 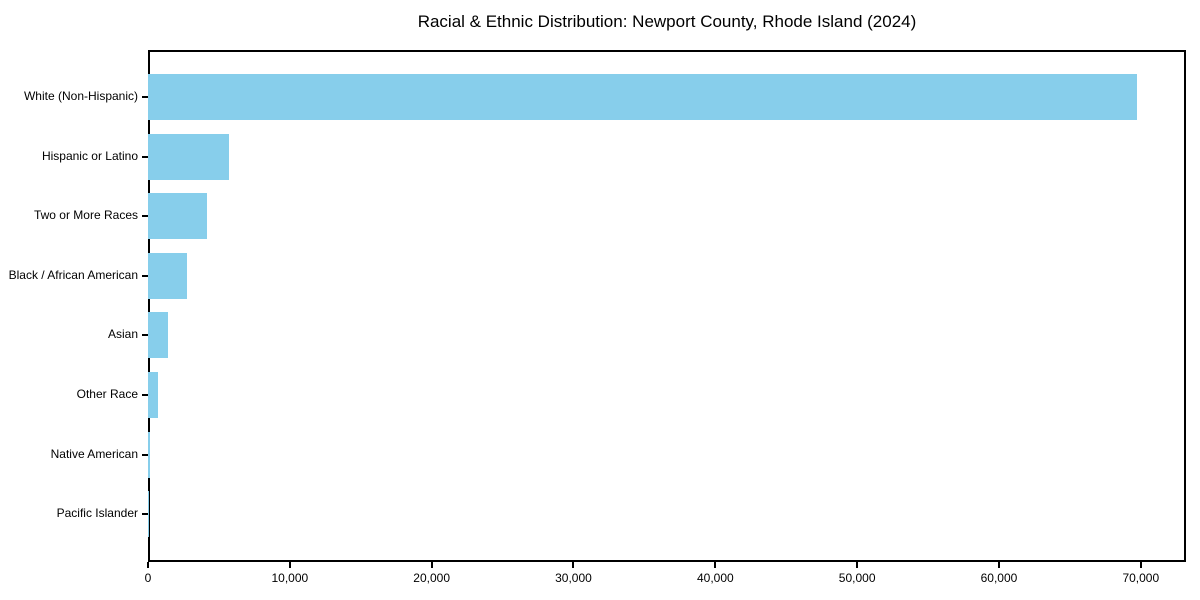 I want to click on bar-asian, so click(x=158, y=335).